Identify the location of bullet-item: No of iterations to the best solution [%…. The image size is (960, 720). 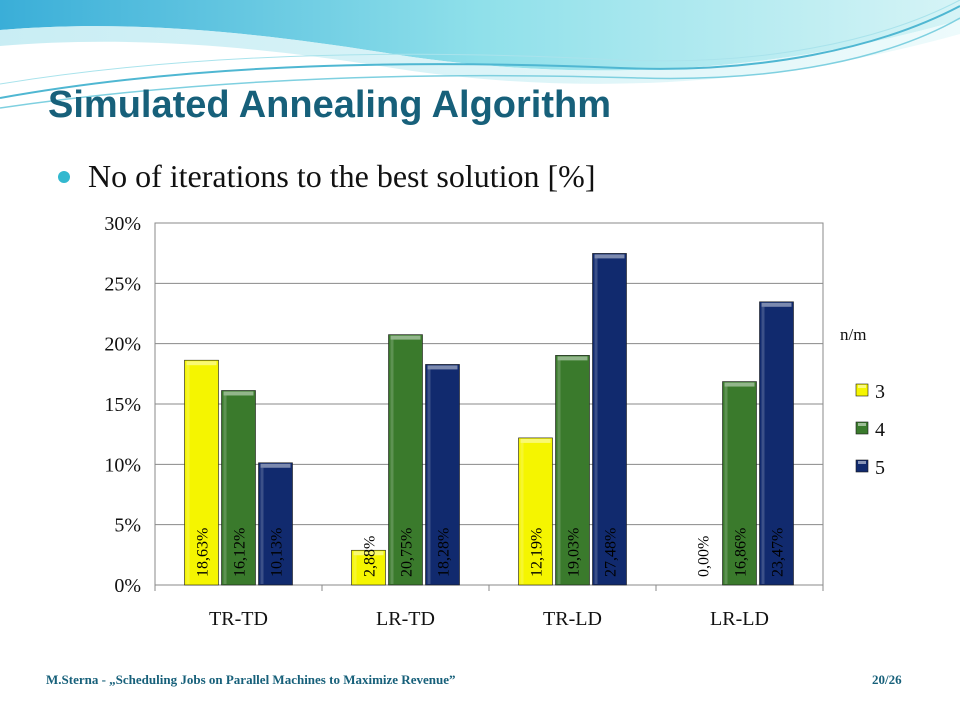
(326, 176).